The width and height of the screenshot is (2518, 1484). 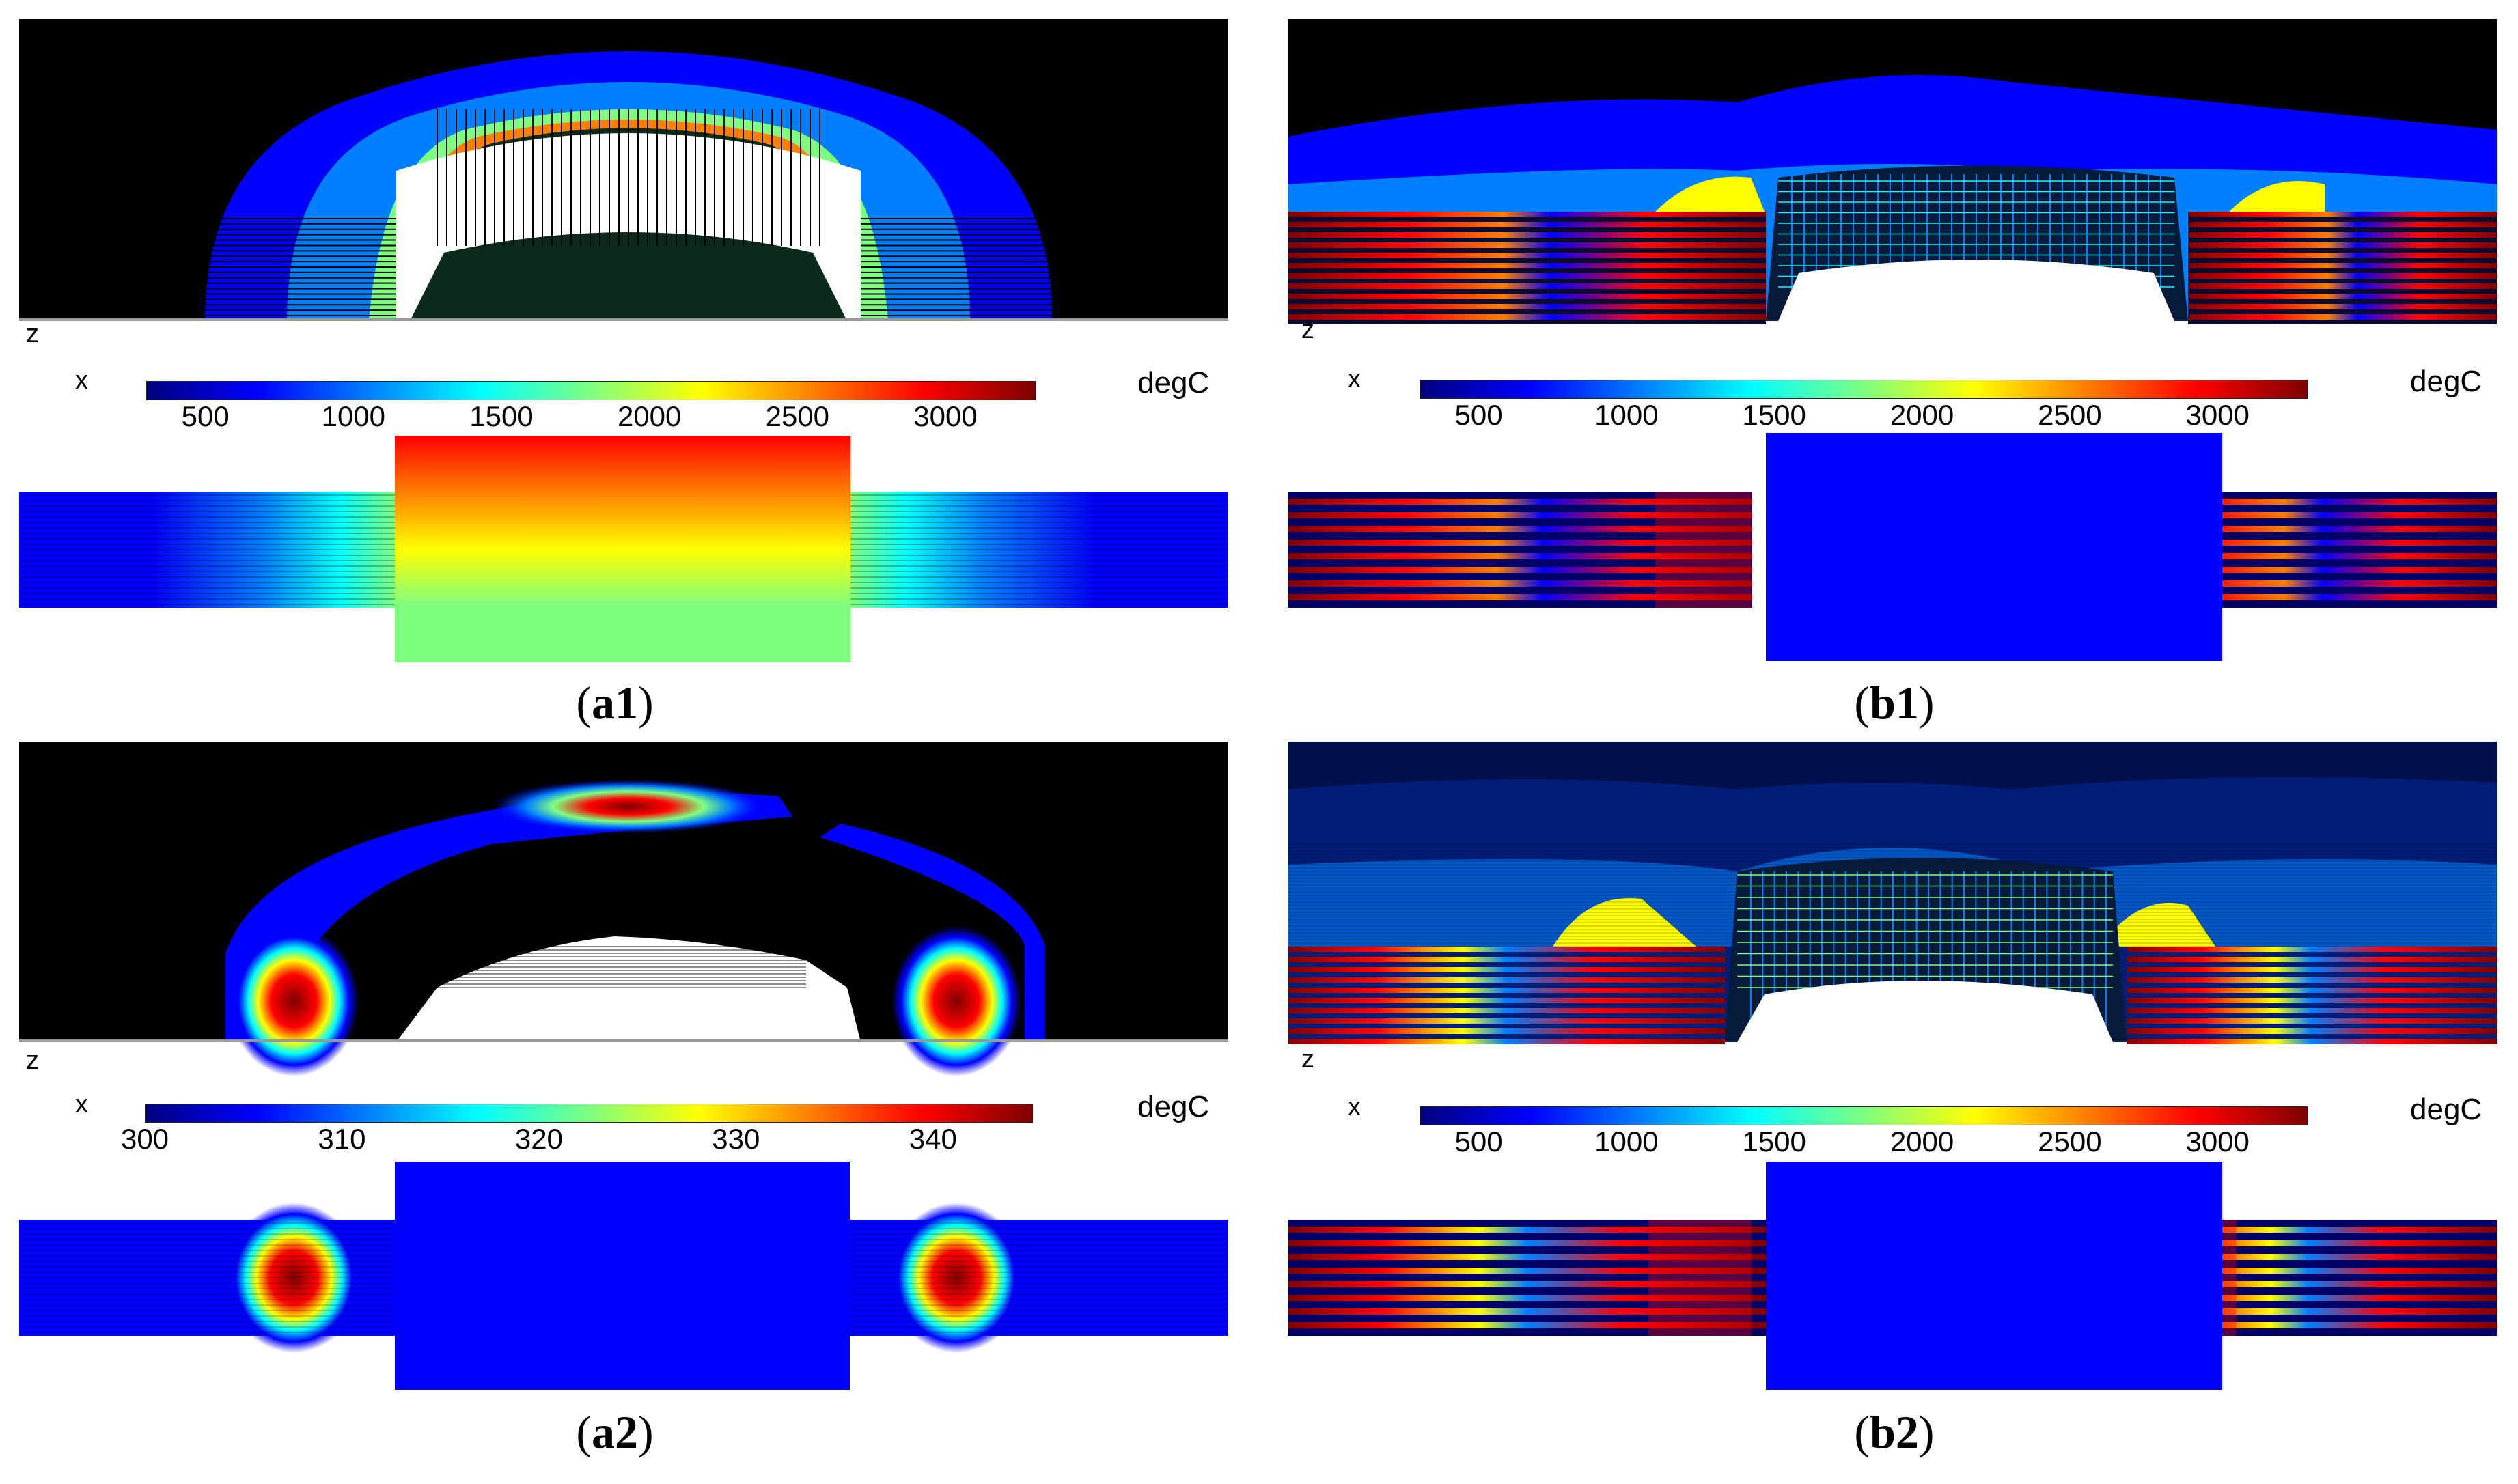 What do you see at coordinates (1774, 415) in the screenshot?
I see `colorbar-tick-label: 1500` at bounding box center [1774, 415].